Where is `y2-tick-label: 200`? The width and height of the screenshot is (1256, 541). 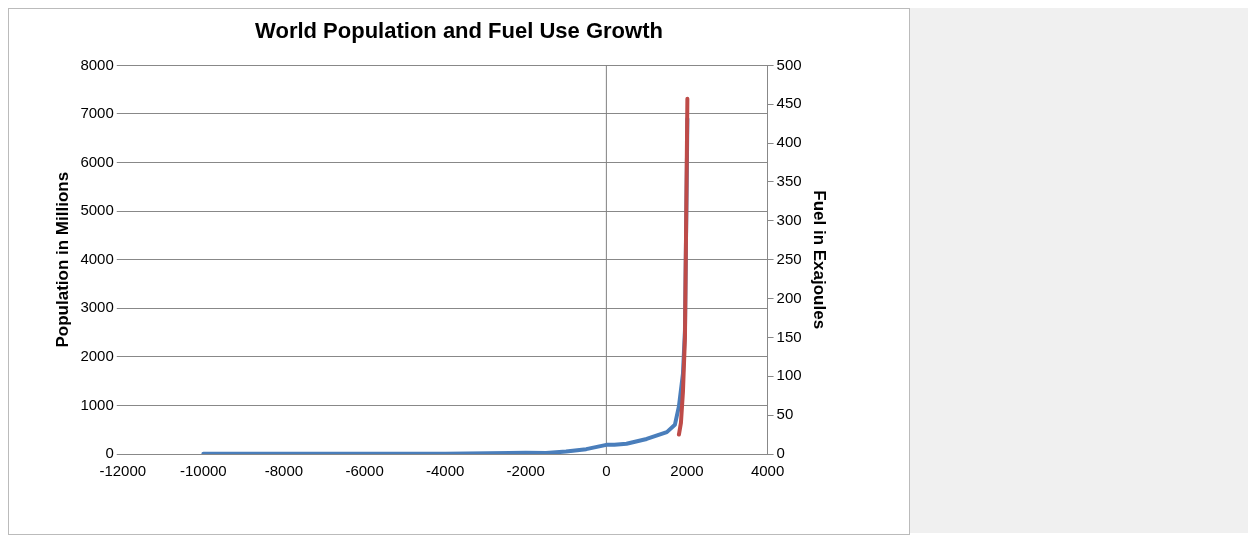 y2-tick-label: 200 is located at coordinates (789, 297).